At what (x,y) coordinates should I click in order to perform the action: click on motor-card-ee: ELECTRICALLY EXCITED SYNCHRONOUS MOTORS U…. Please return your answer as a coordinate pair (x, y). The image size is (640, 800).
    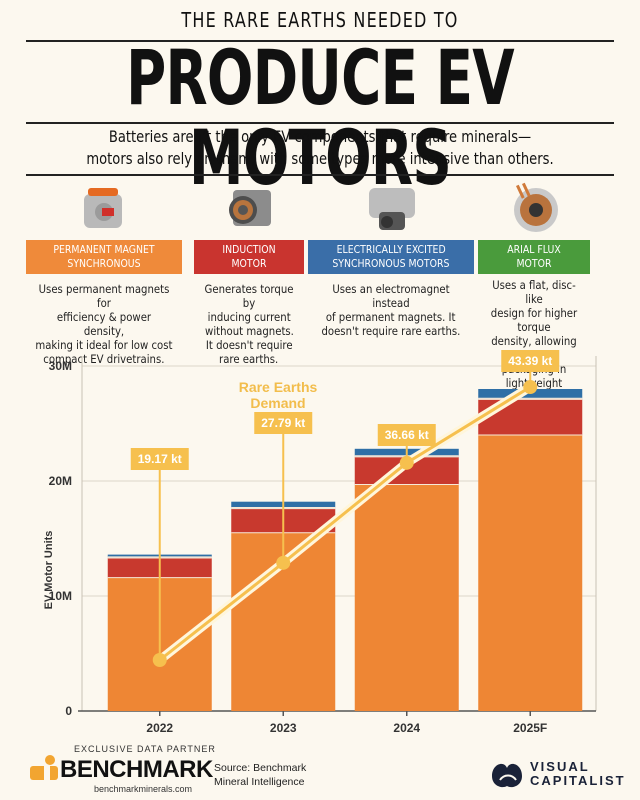
    Looking at the image, I should click on (391, 260).